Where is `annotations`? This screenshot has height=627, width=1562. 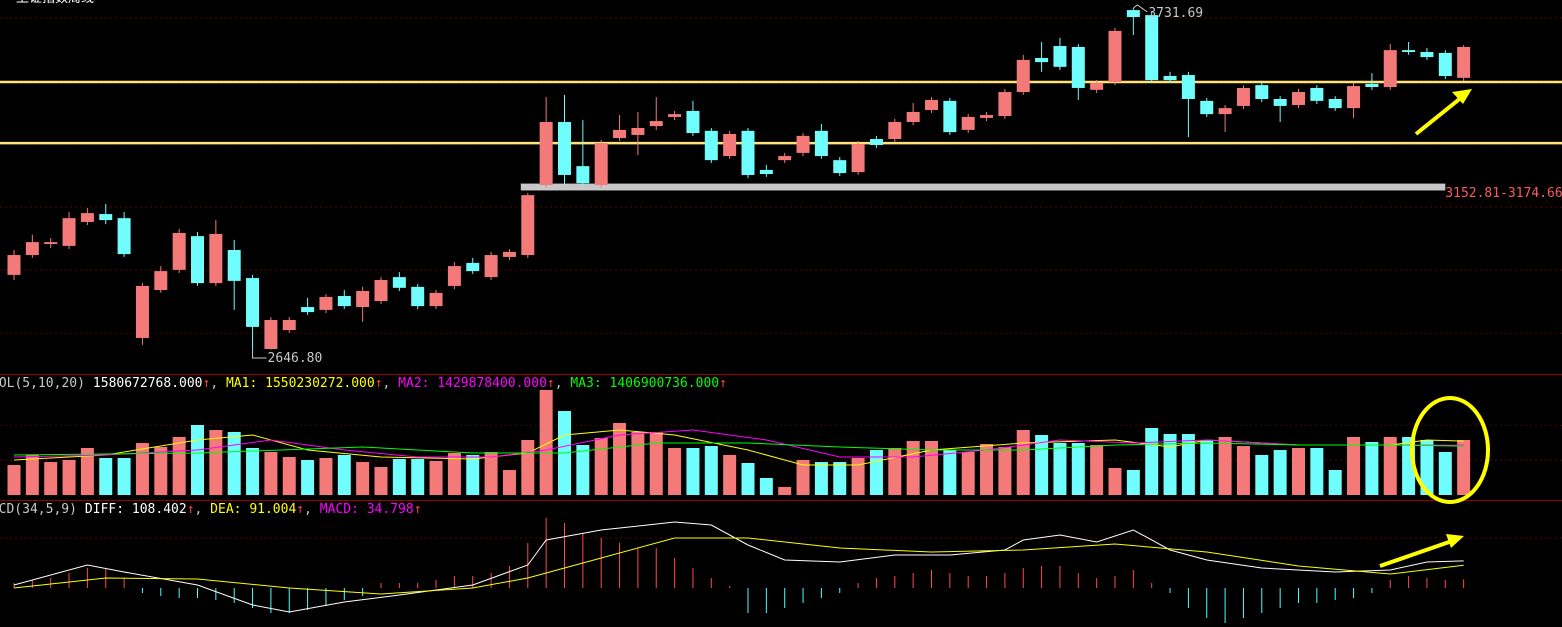
annotations is located at coordinates (1434, 328).